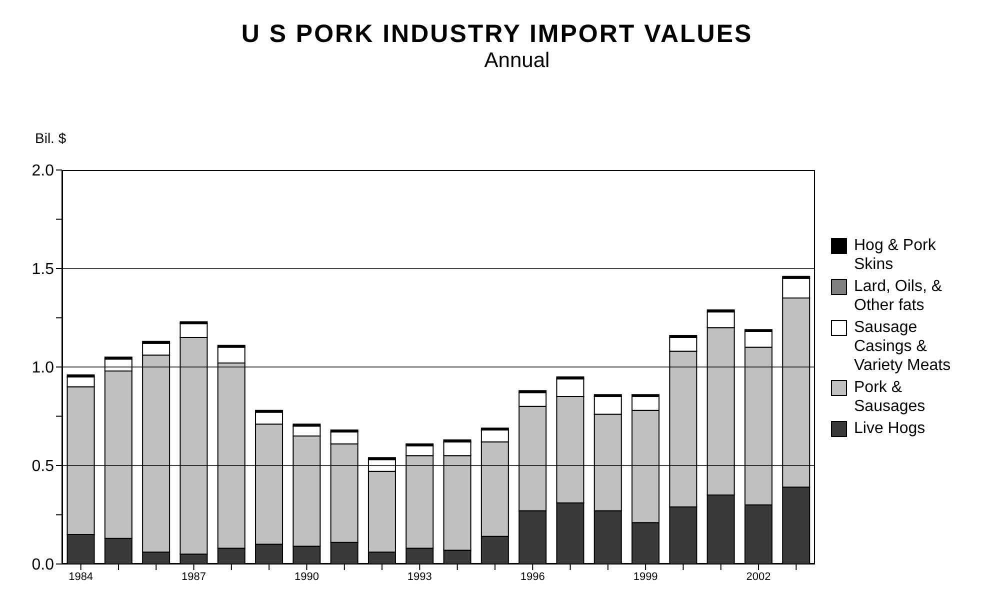 The width and height of the screenshot is (994, 607). What do you see at coordinates (43, 269) in the screenshot?
I see `y-tick-label: 1.5` at bounding box center [43, 269].